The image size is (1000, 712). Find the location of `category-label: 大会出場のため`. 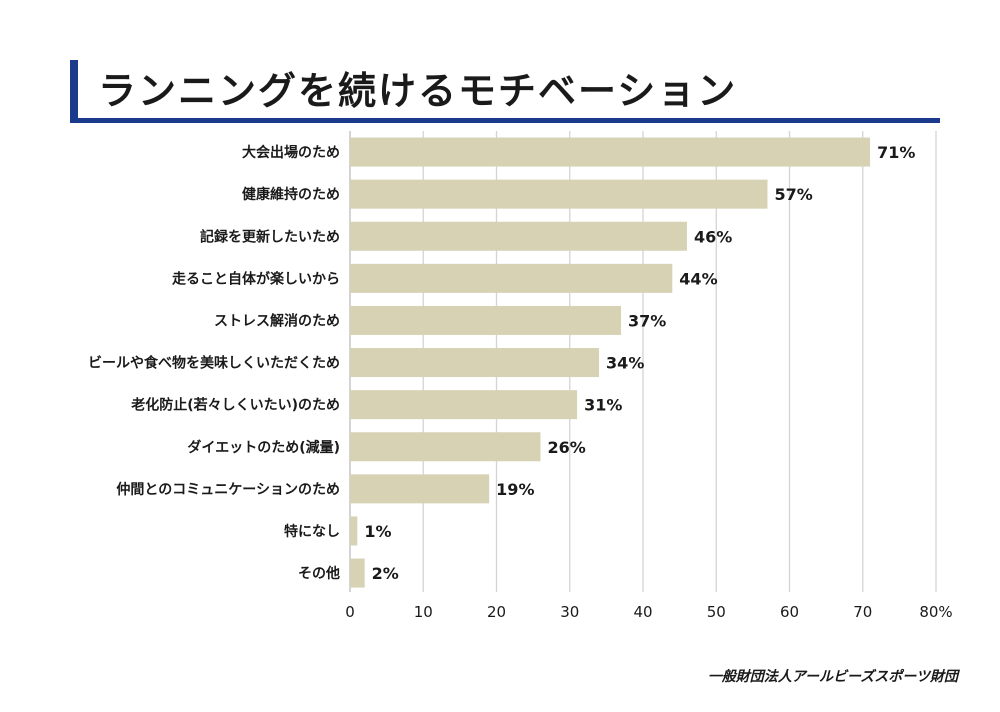

category-label: 大会出場のため is located at coordinates (291, 152).